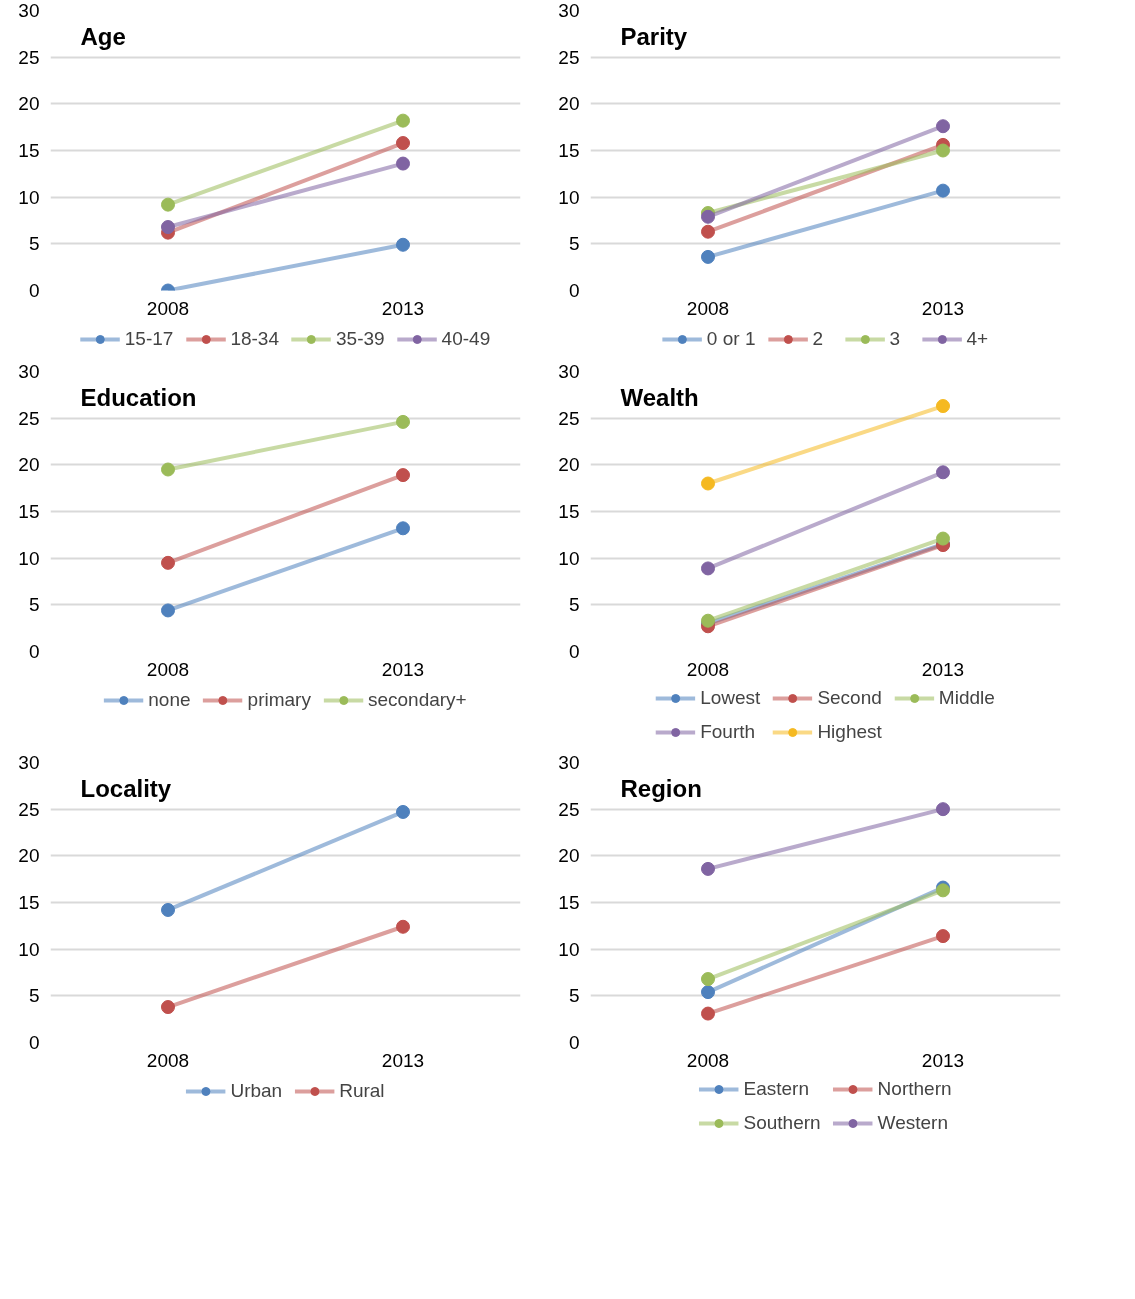 This screenshot has height=1299, width=1135. What do you see at coordinates (103, 36) in the screenshot?
I see `text: Age` at bounding box center [103, 36].